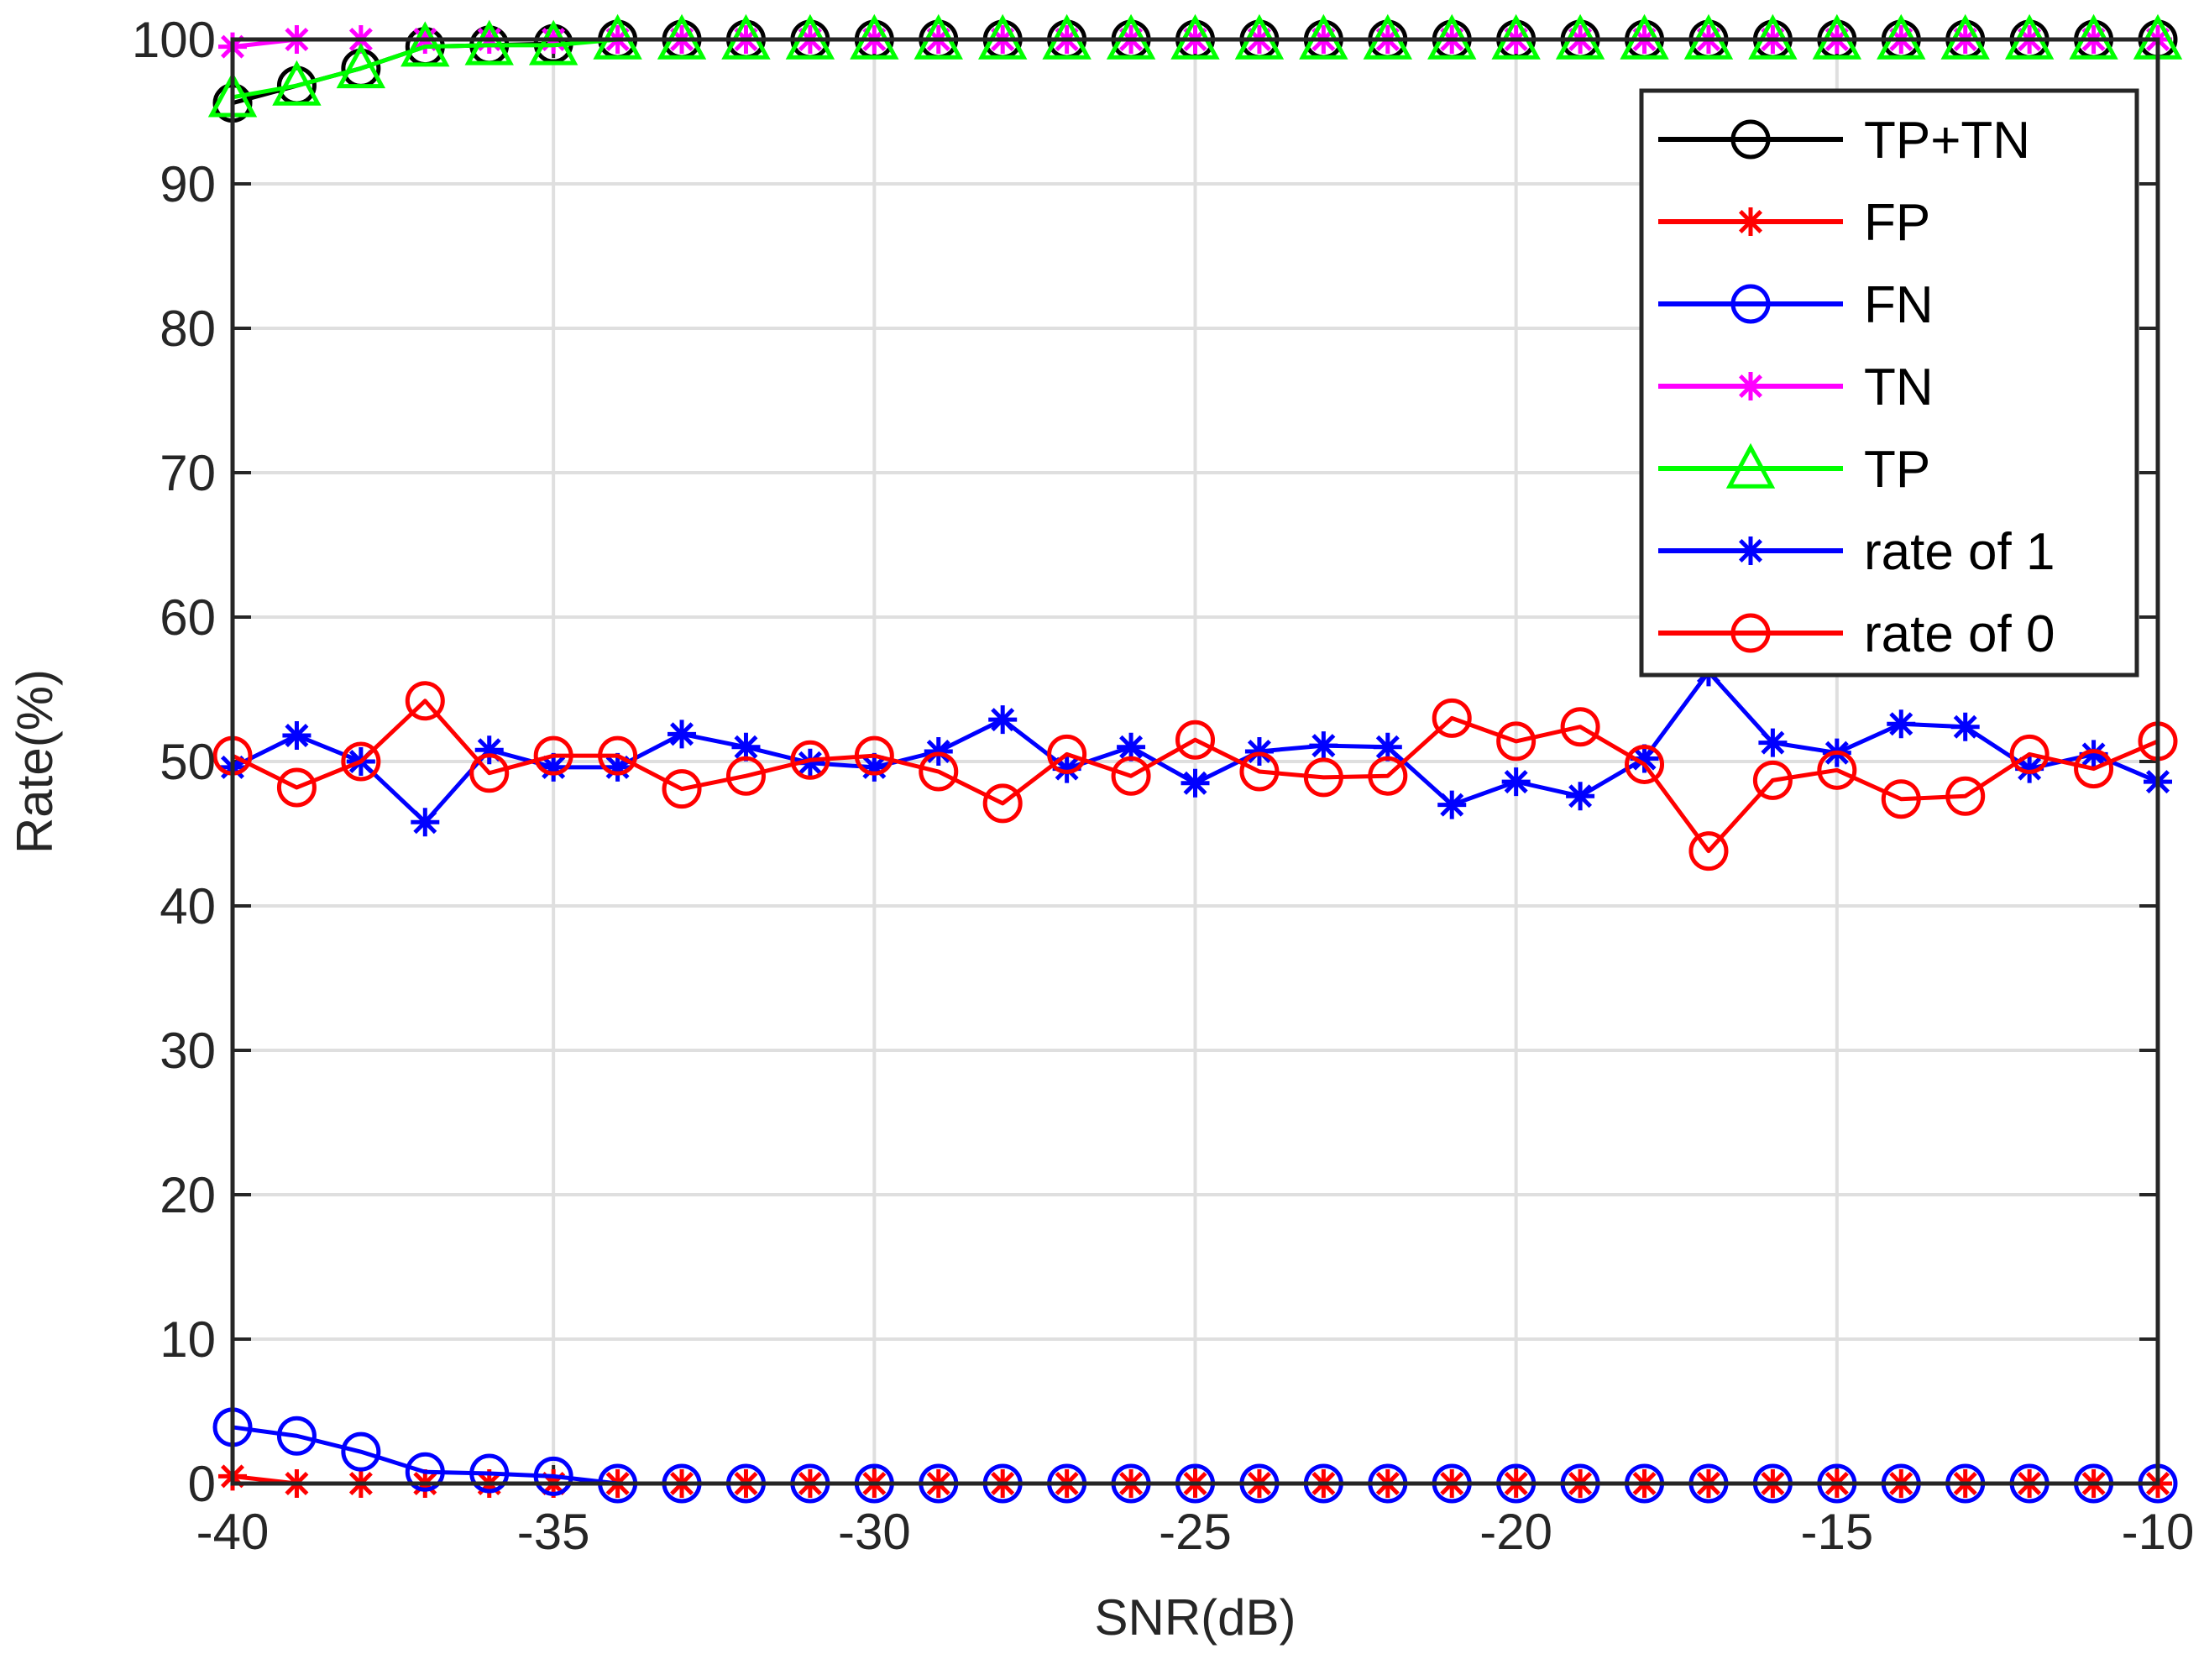 The image size is (2204, 1680). Describe the element at coordinates (1899, 387) in the screenshot. I see `legend-label: TN` at that location.